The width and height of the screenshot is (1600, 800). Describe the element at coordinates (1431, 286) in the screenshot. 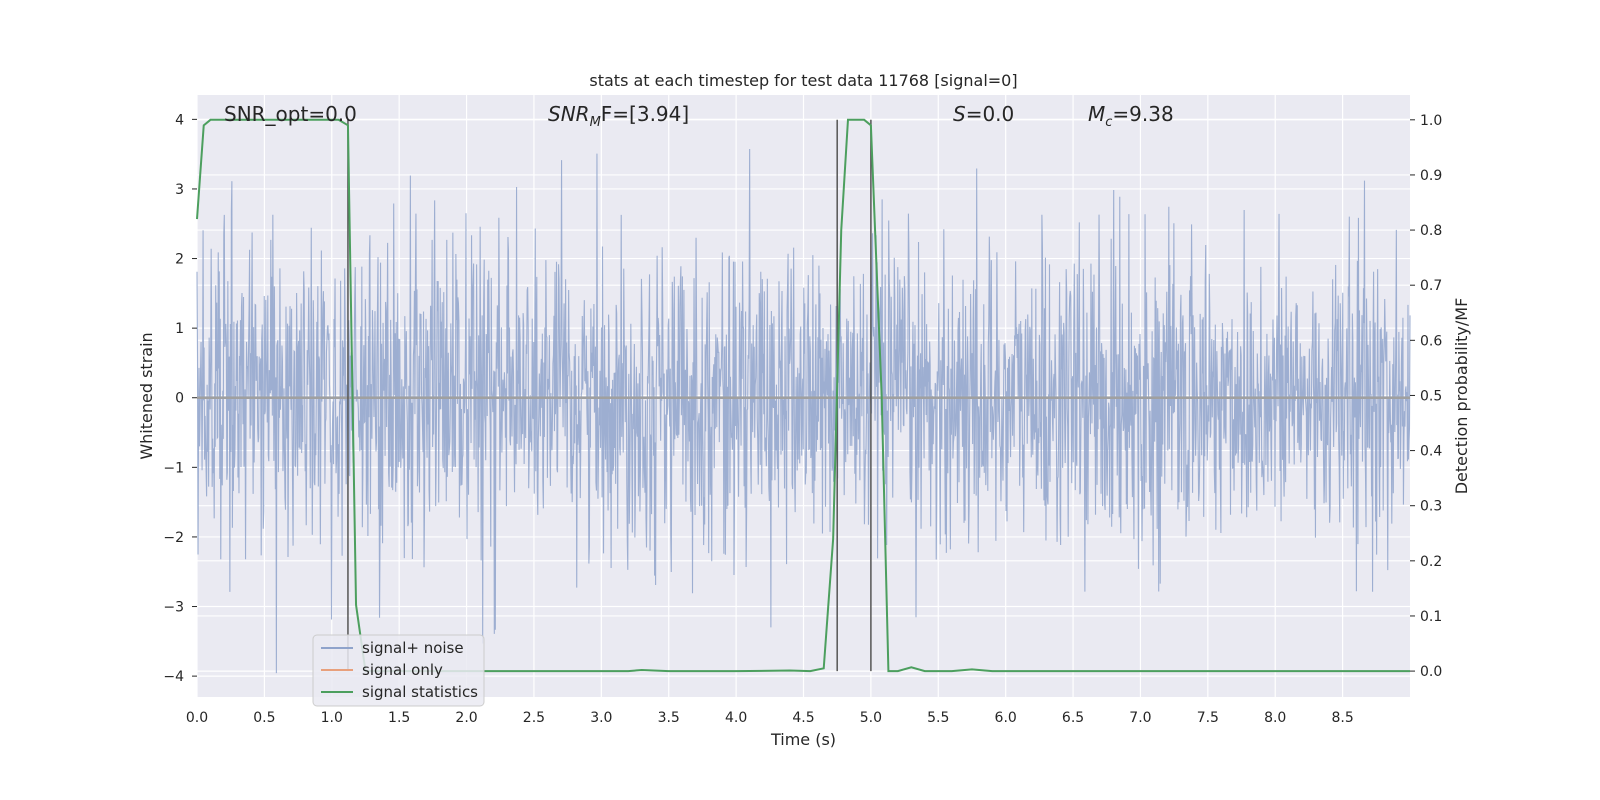

I see `y2-tick-label: 0.7` at that location.